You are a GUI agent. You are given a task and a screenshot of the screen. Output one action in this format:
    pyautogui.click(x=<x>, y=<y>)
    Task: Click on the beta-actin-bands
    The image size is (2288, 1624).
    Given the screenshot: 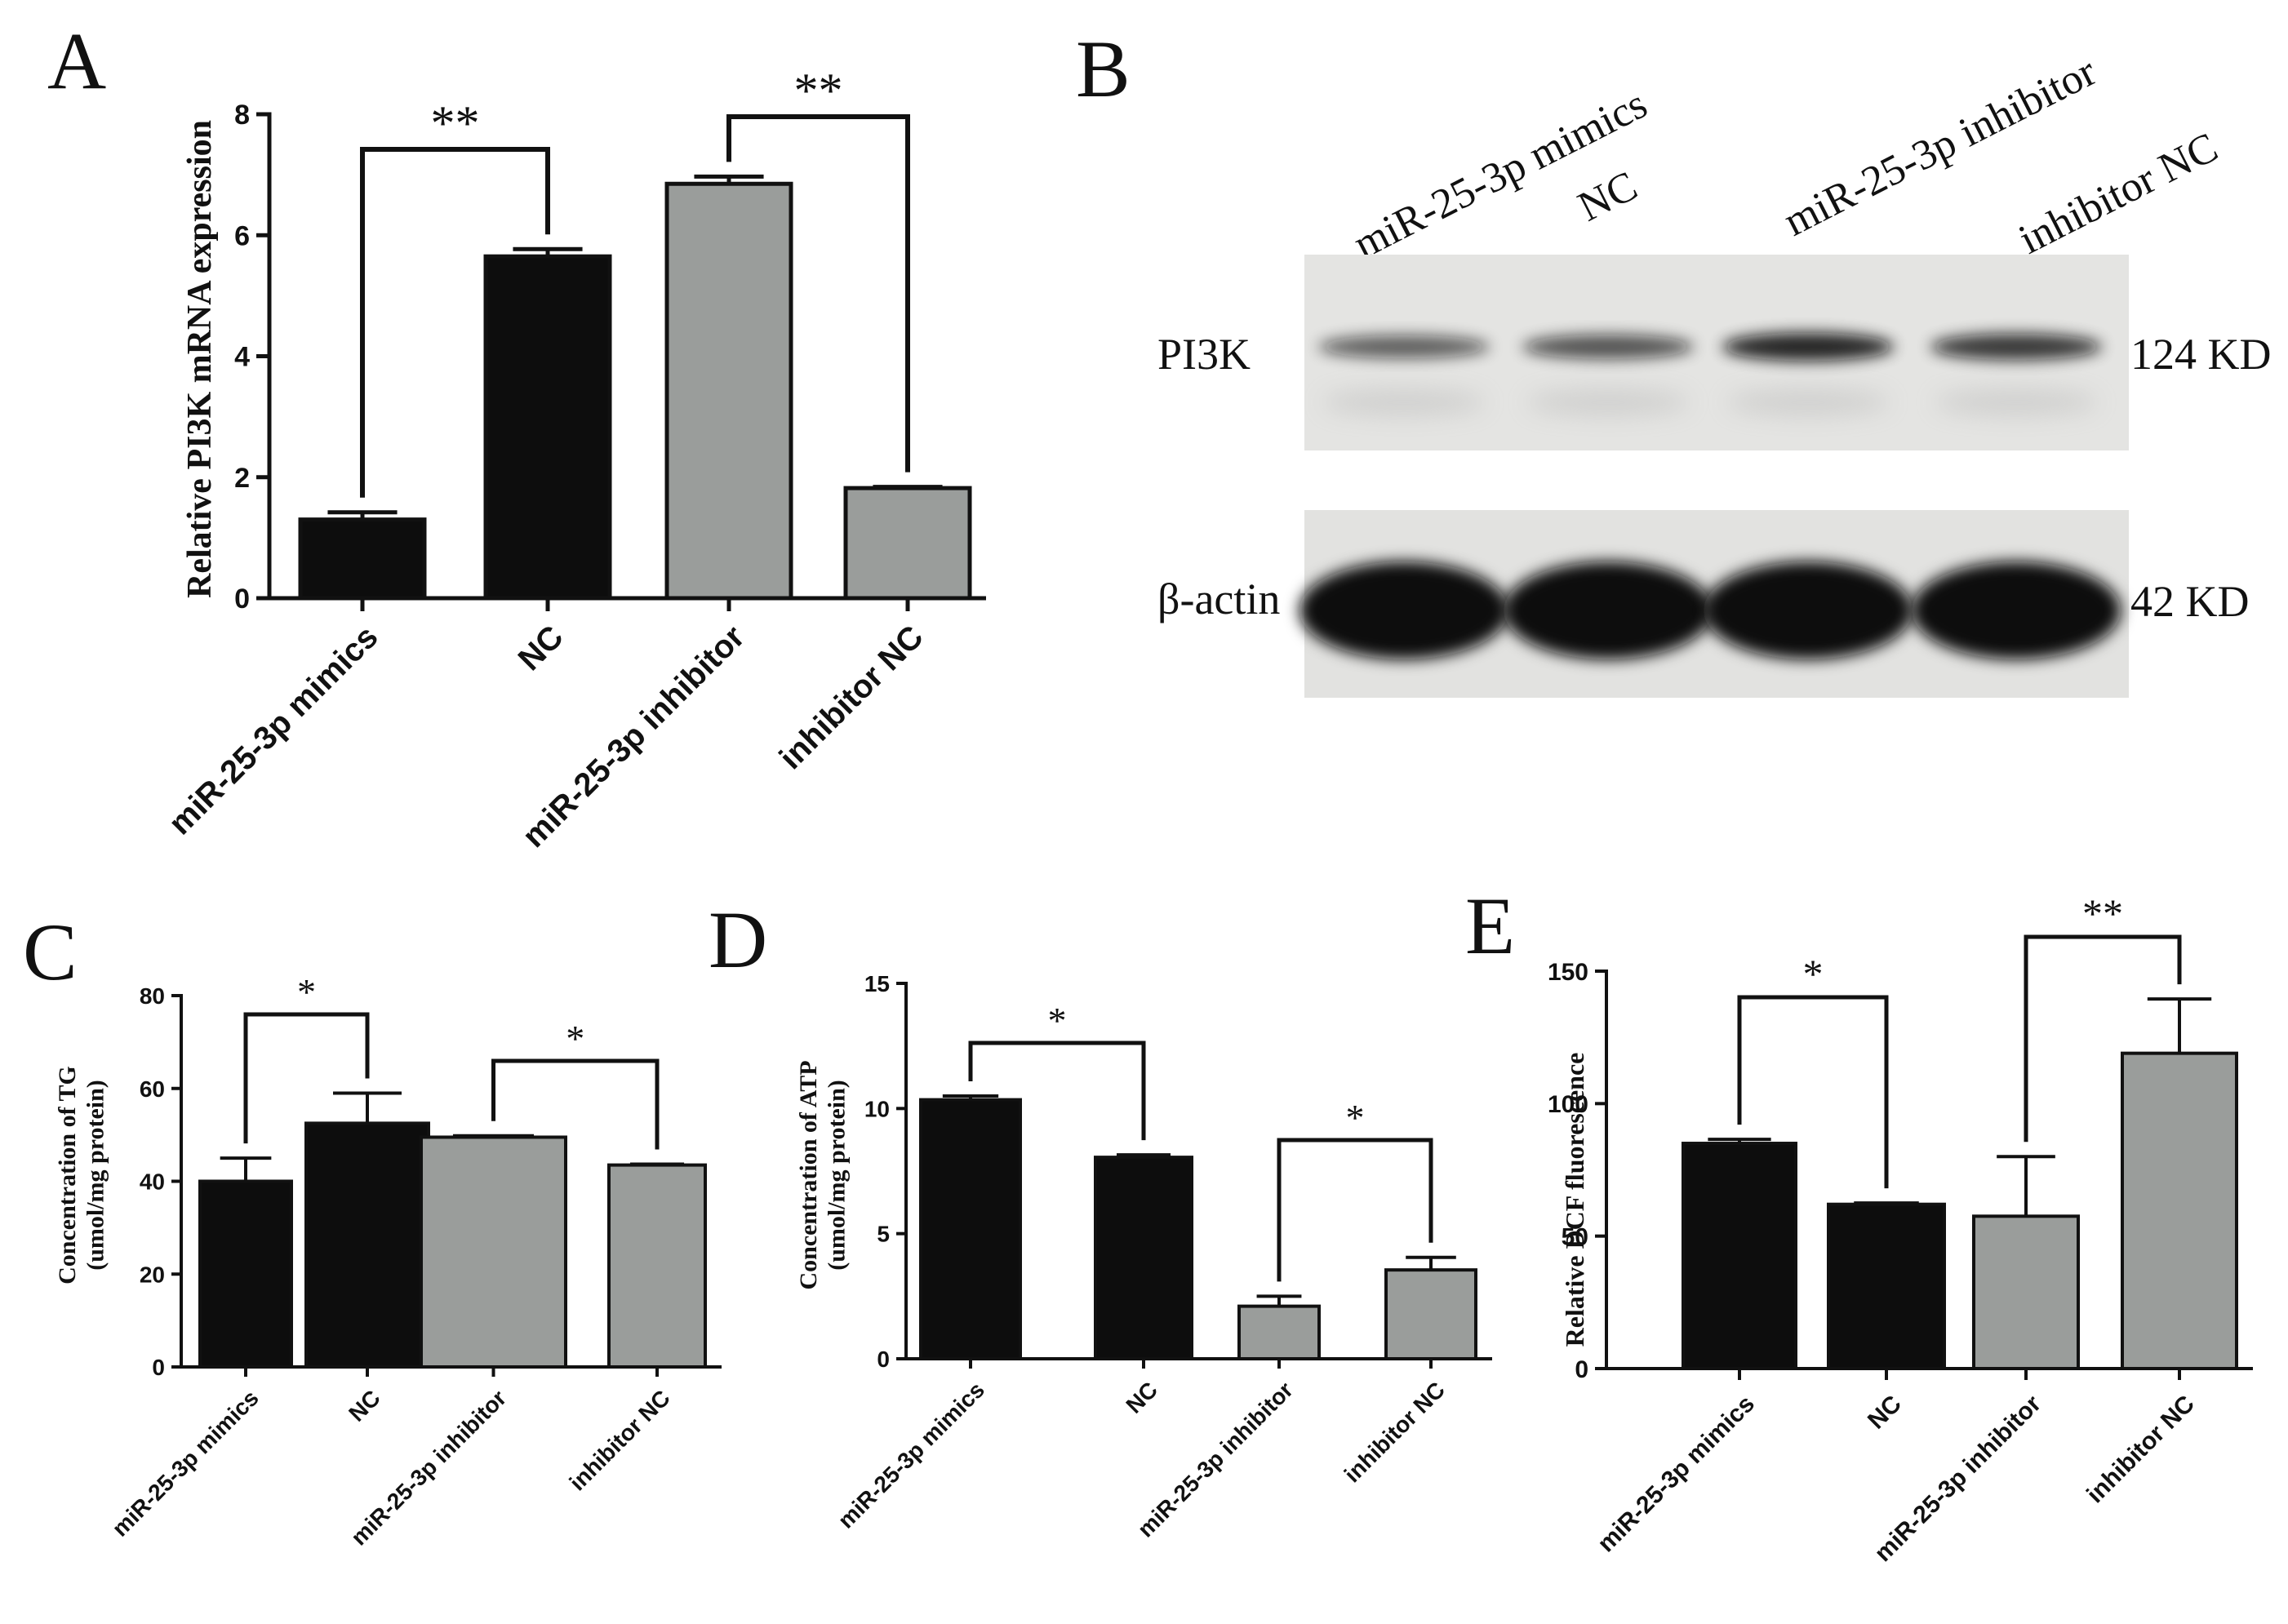 What is the action you would take?
    pyautogui.click(x=1710, y=610)
    